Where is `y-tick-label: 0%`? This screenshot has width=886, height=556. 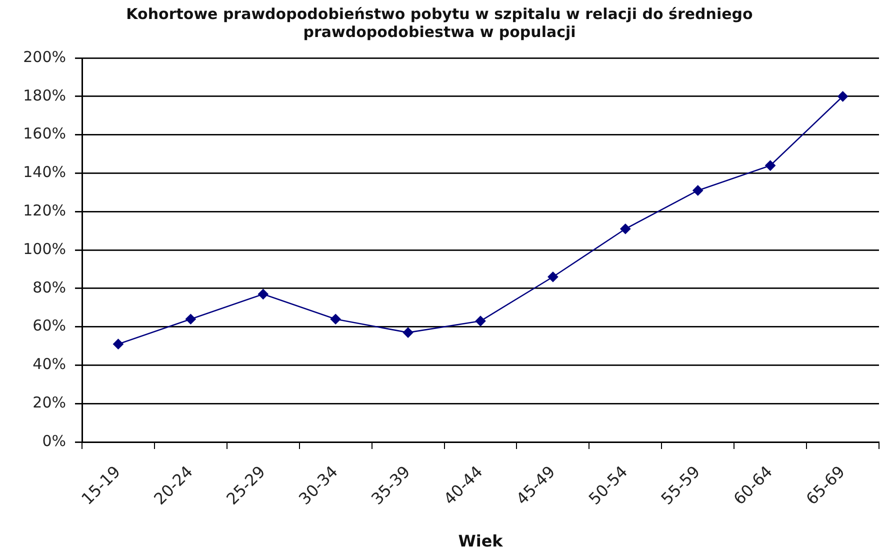 y-tick-label: 0% is located at coordinates (54, 441).